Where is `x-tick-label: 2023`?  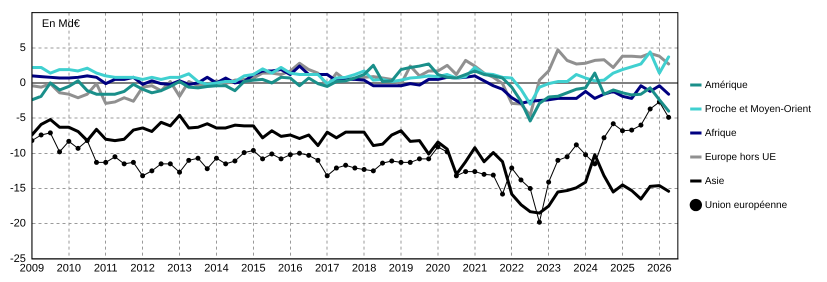 x-tick-label: 2023 is located at coordinates (548, 268).